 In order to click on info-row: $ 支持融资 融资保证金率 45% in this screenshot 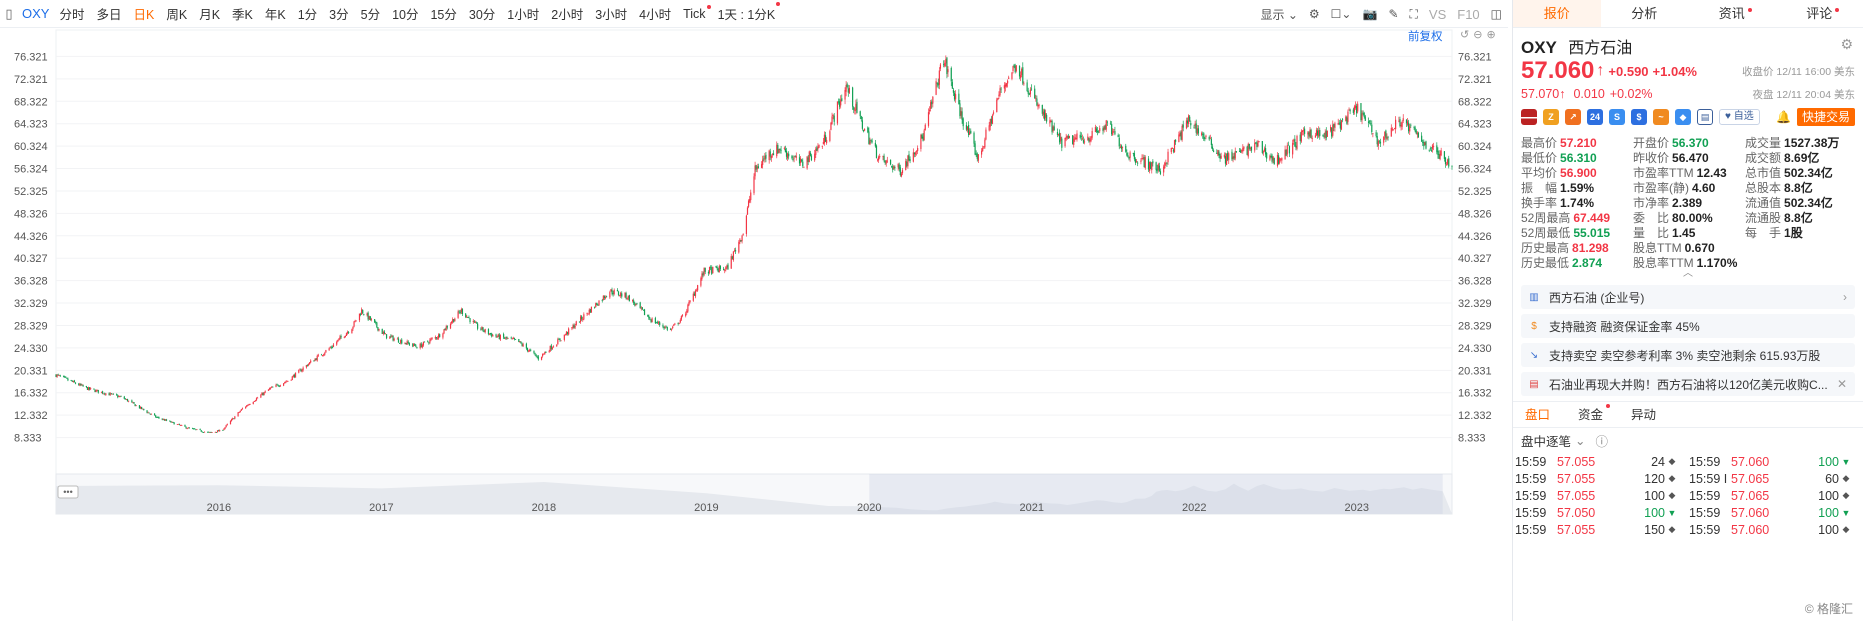, I will do `click(1688, 326)`.